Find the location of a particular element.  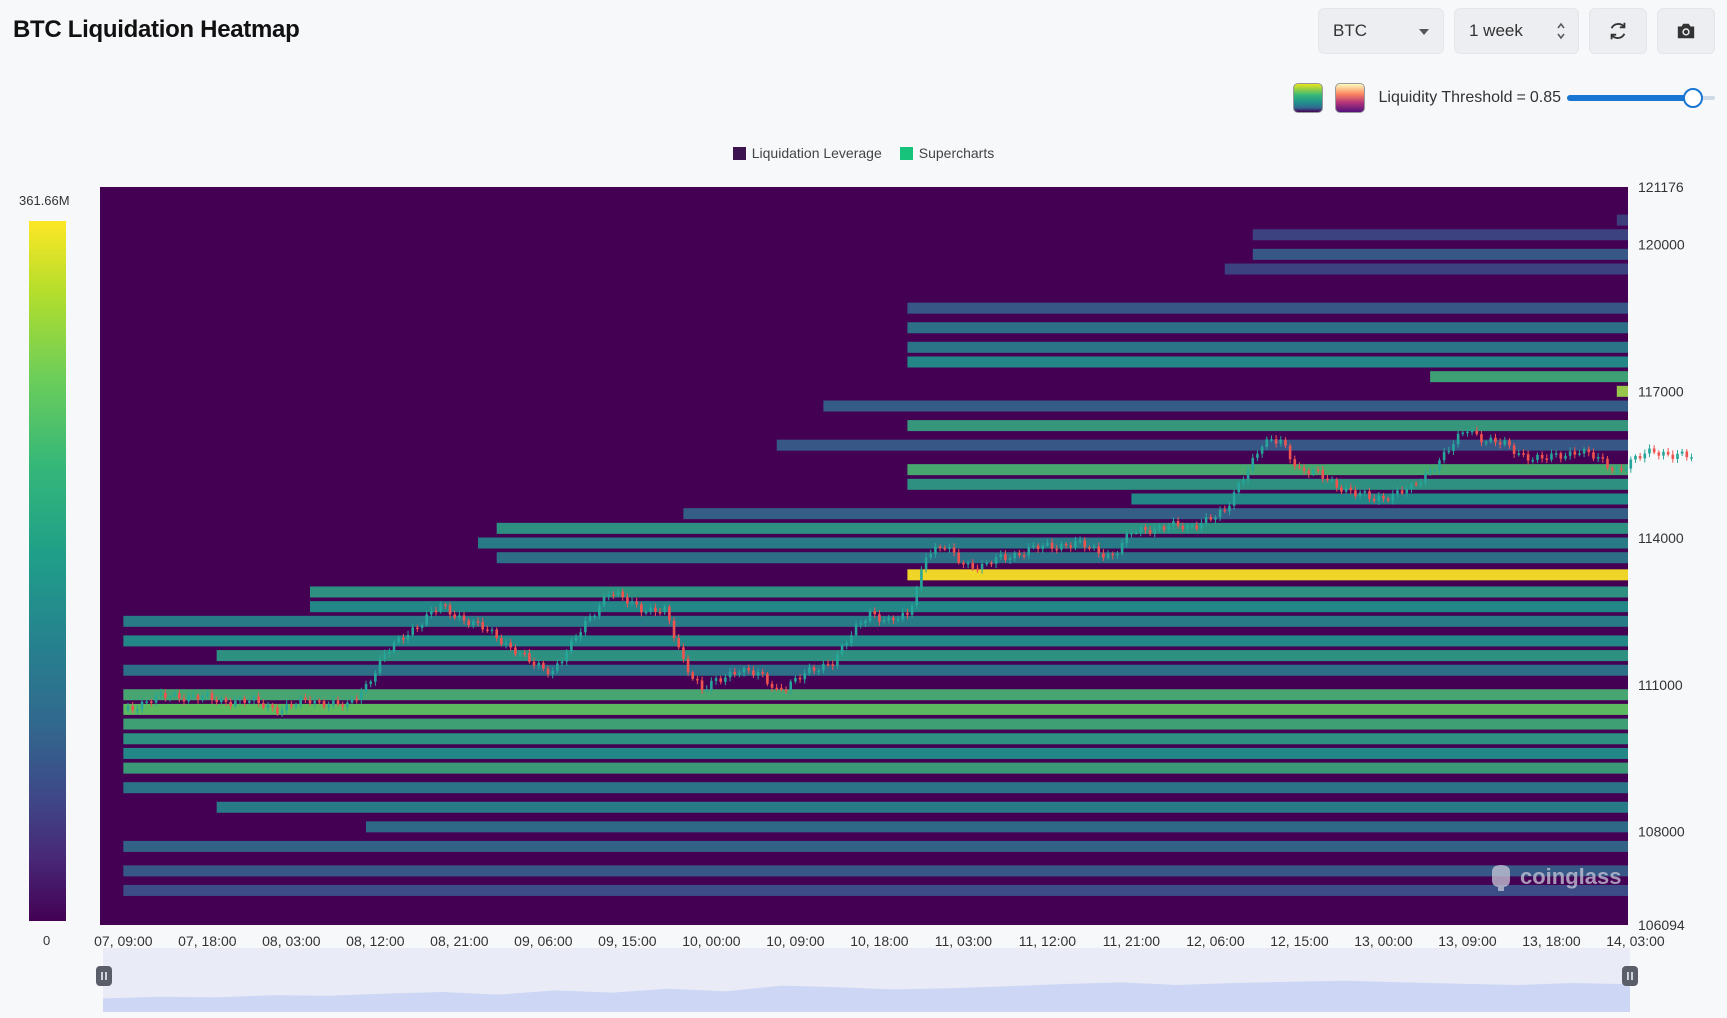

time-navigator is located at coordinates (866, 980).